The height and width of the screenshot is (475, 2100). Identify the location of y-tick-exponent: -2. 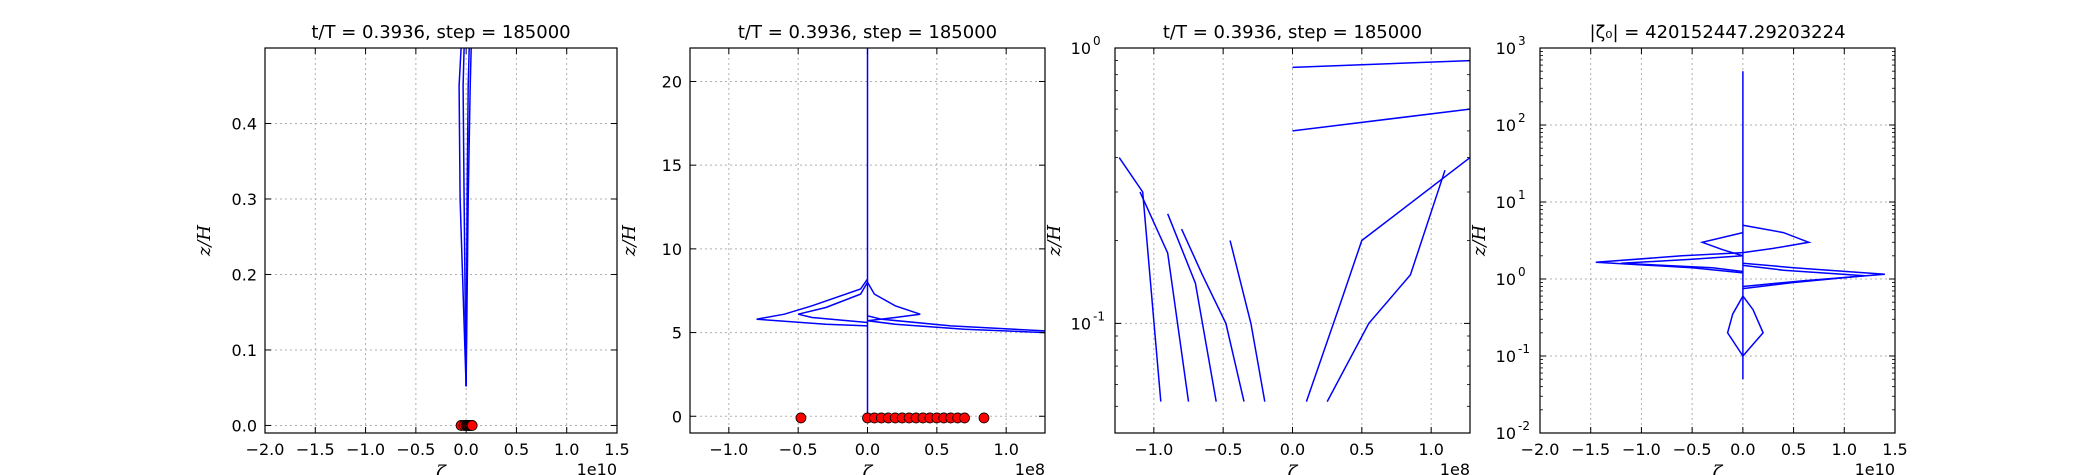
(1524, 426).